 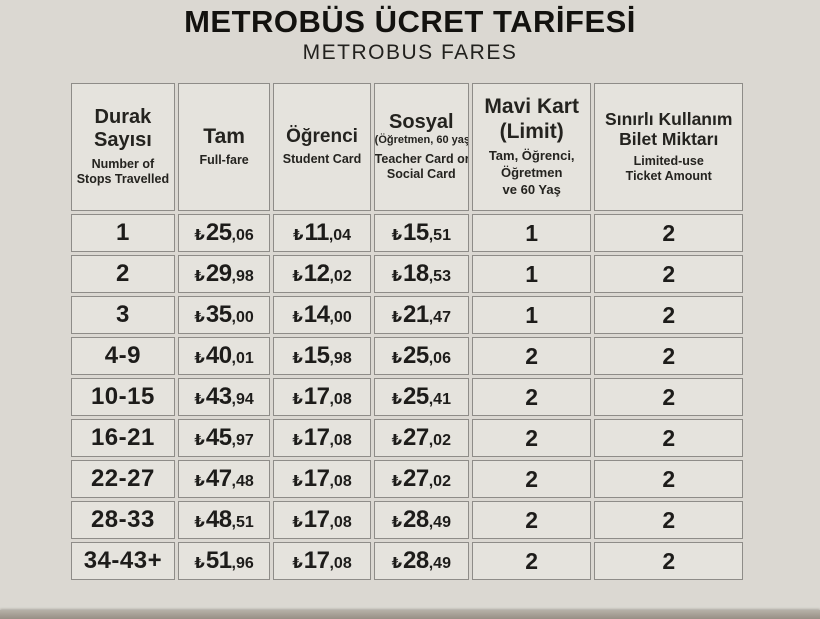 I want to click on social-fare-cell: ₺25,41, so click(x=421, y=397).